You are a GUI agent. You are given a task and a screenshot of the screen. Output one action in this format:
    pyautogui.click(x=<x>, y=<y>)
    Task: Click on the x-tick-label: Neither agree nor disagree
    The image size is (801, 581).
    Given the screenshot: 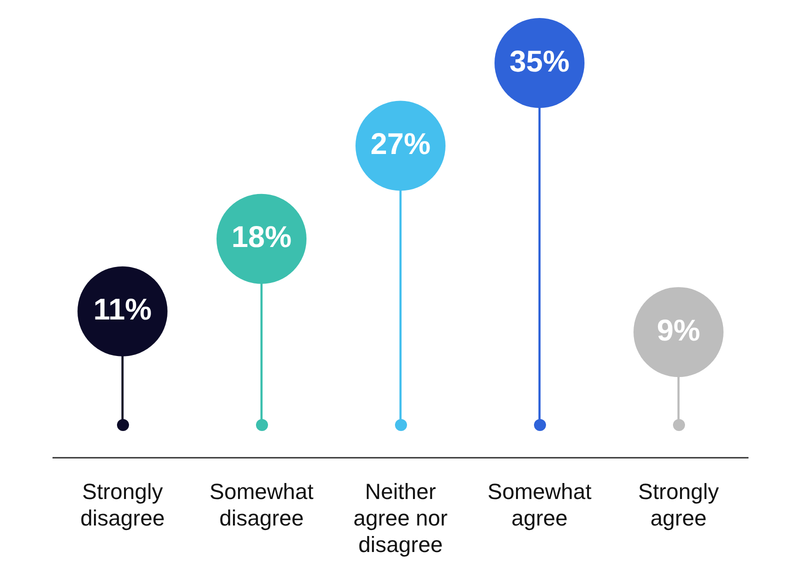 What is the action you would take?
    pyautogui.click(x=400, y=518)
    